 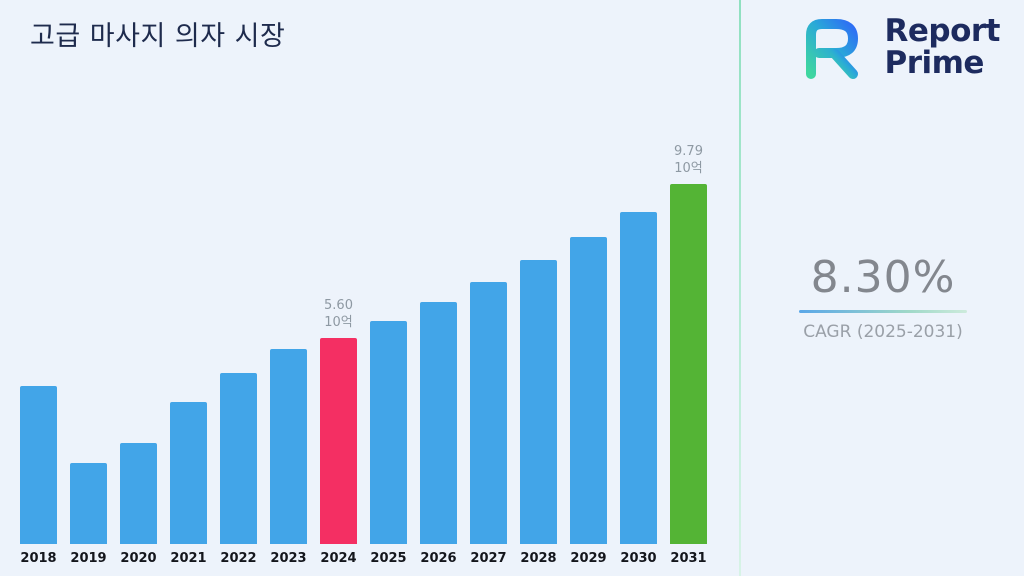 What do you see at coordinates (338, 441) in the screenshot?
I see `bar-2024` at bounding box center [338, 441].